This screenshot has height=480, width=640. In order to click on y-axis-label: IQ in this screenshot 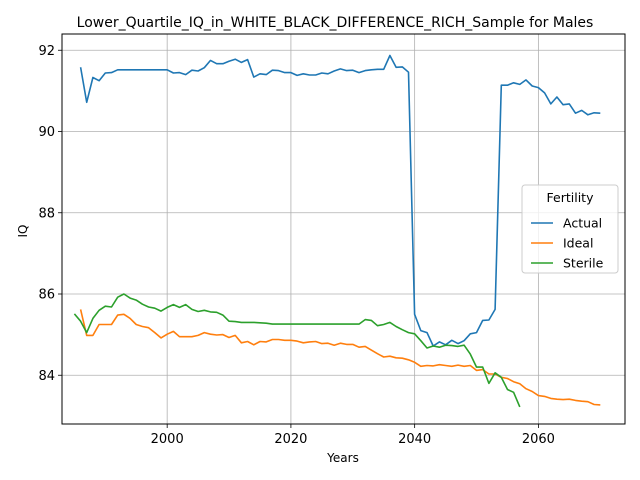, I will do `click(23, 231)`.